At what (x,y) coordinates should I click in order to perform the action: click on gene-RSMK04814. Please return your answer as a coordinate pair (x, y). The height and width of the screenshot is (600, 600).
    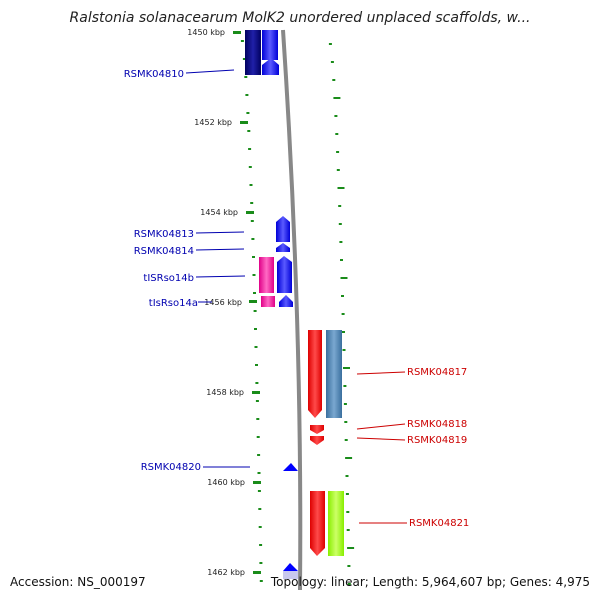
    Looking at the image, I should click on (283, 247).